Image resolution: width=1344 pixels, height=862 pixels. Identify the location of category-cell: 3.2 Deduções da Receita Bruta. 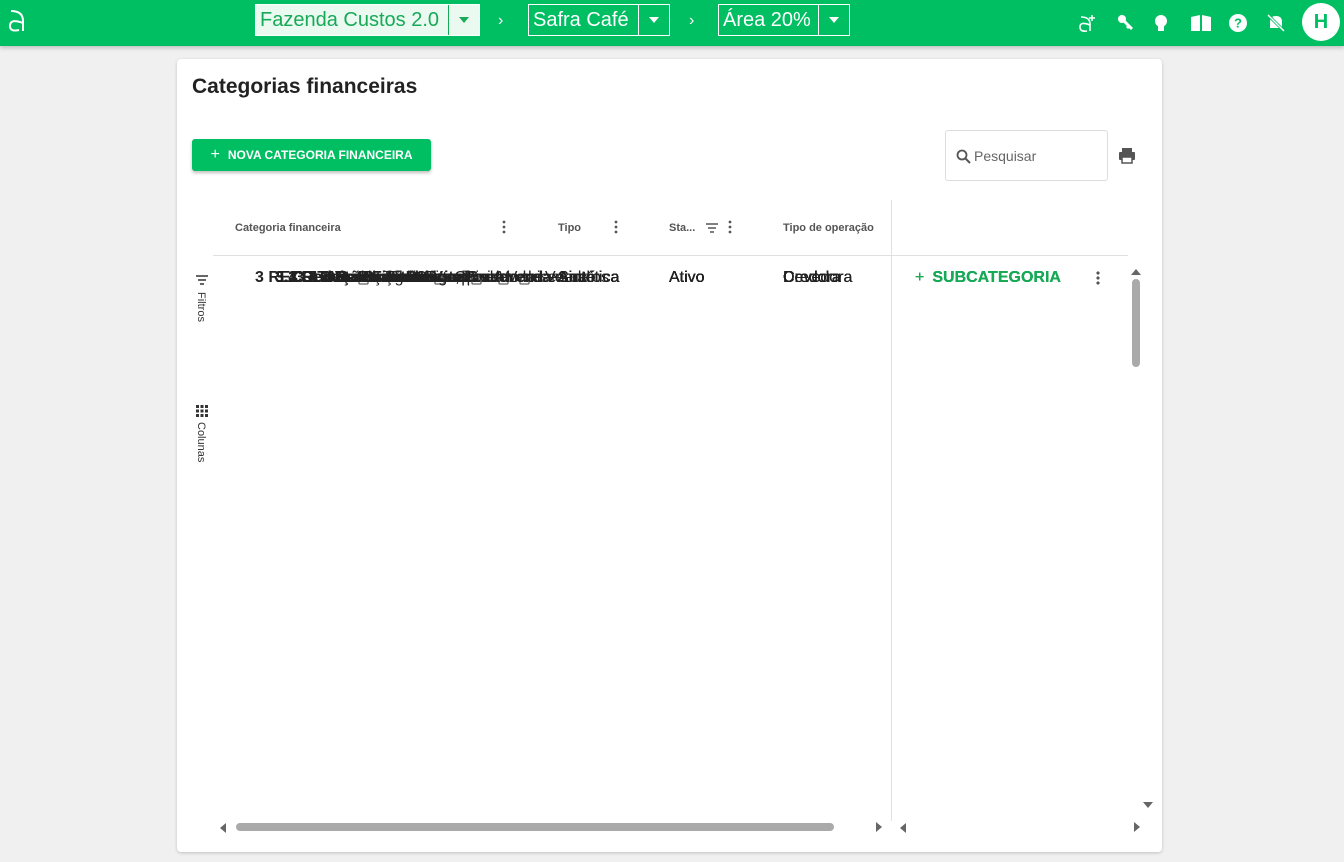
(402, 278).